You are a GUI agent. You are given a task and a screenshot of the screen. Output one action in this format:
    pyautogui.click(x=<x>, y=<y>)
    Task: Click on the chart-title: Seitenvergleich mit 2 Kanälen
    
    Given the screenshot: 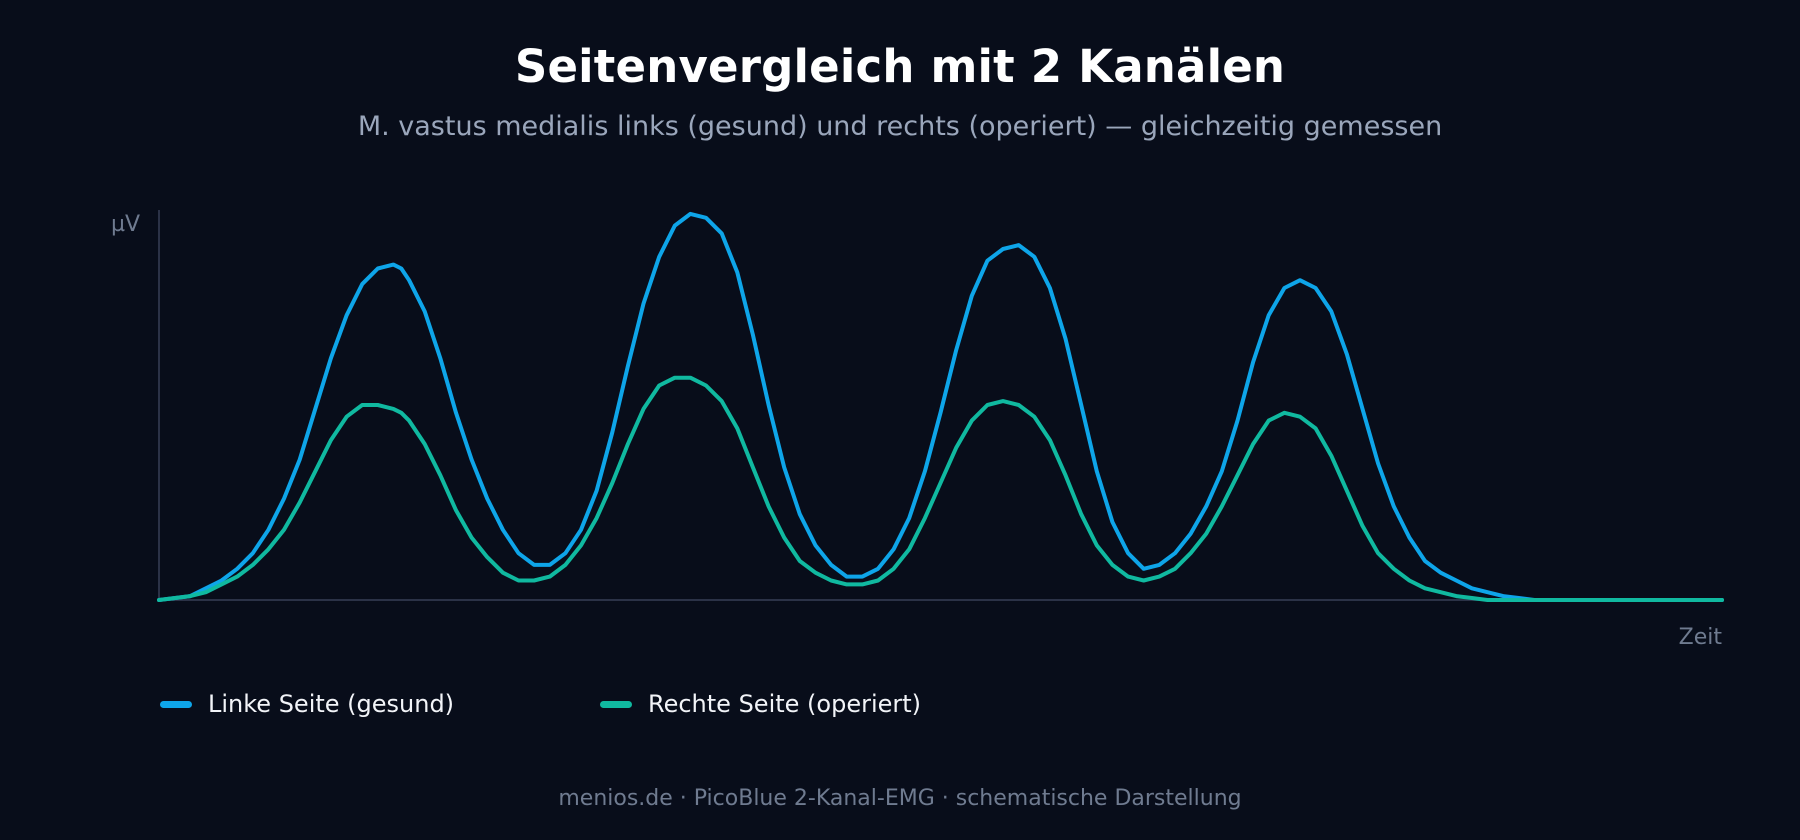 What is the action you would take?
    pyautogui.click(x=900, y=66)
    